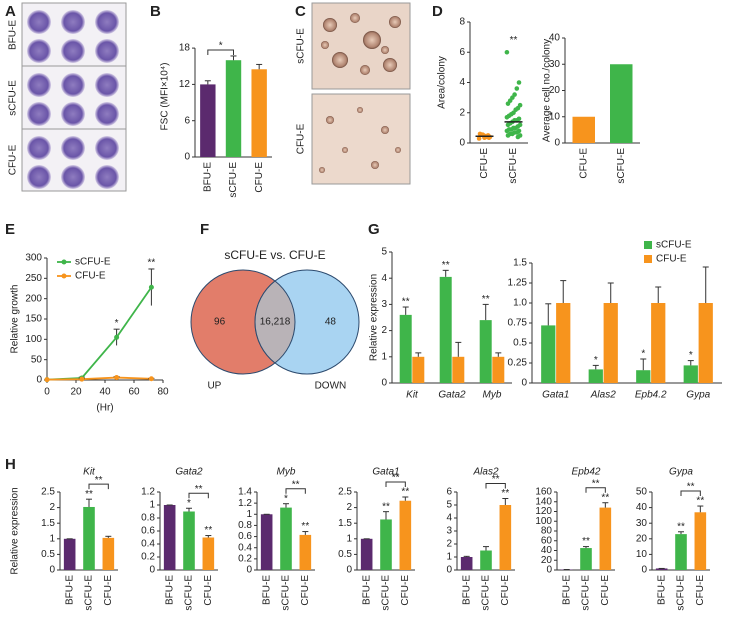 Image resolution: width=734 pixels, height=623 pixels. What do you see at coordinates (33, 258) in the screenshot?
I see `y-tick-label: 300` at bounding box center [33, 258].